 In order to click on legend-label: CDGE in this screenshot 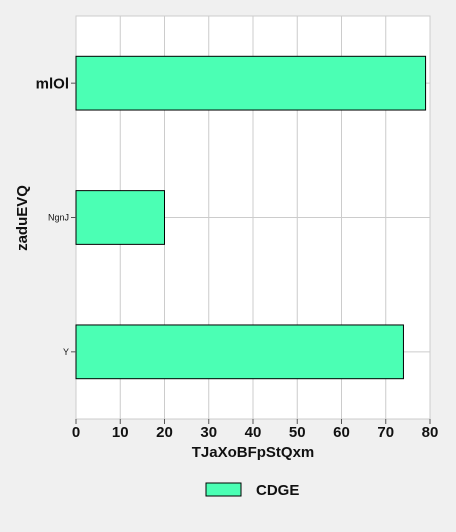, I will do `click(277, 490)`.